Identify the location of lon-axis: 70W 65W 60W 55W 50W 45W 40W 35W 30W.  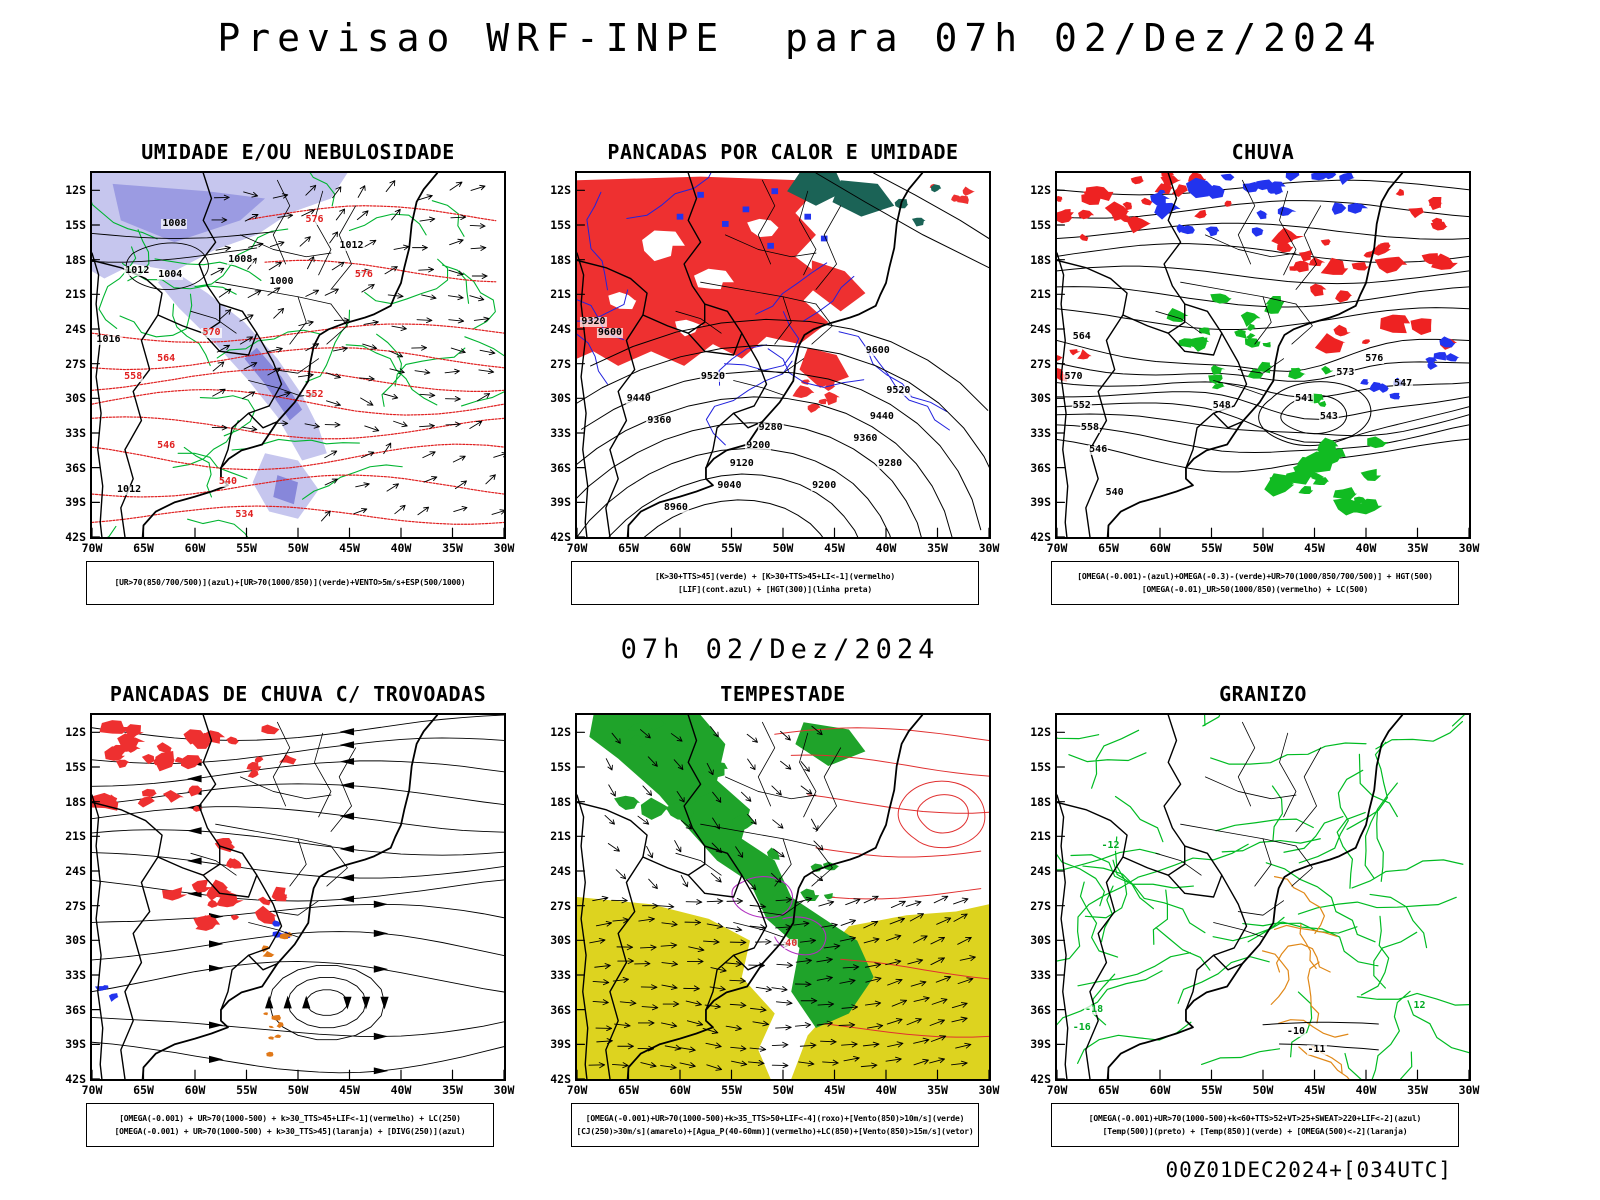
(298, 1089).